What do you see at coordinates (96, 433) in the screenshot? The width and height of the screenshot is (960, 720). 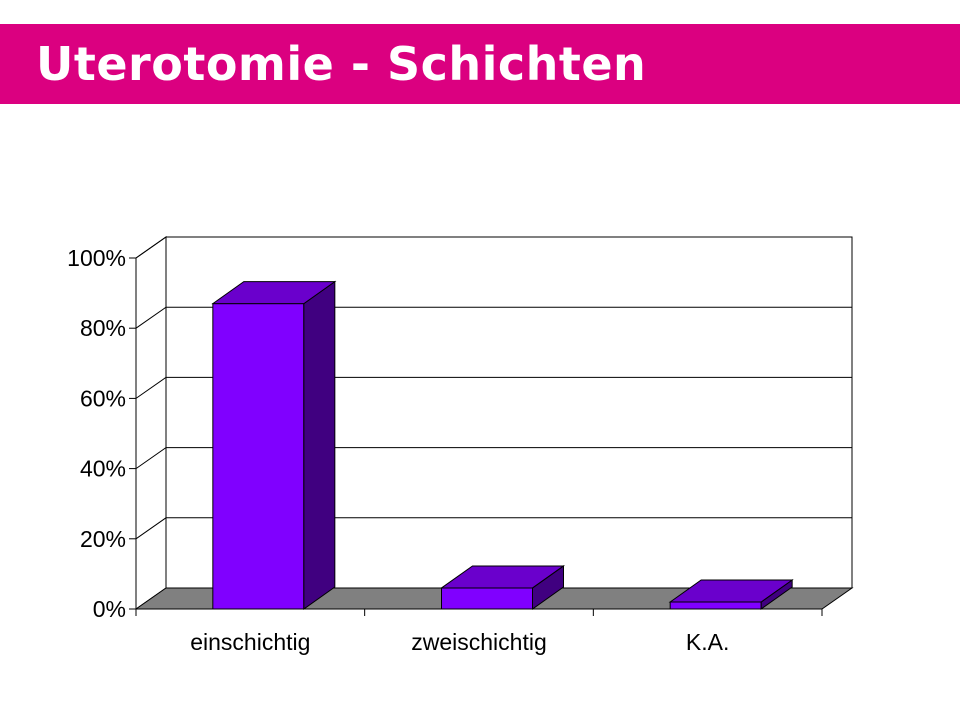 I see `y-axis-tick-labels: 0% 20% 40% 60% 80% 100%` at bounding box center [96, 433].